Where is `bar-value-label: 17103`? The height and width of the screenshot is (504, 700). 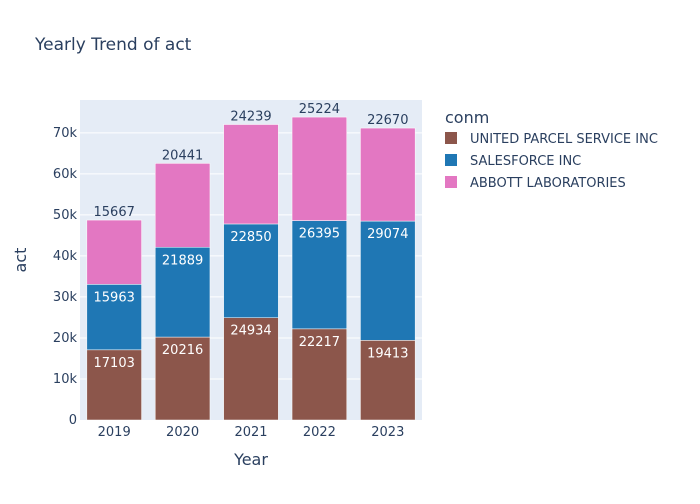 bar-value-label: 17103 is located at coordinates (114, 363).